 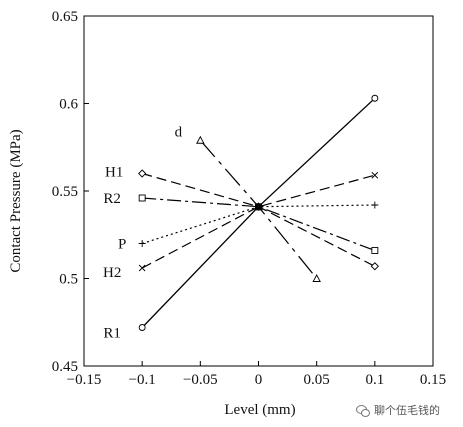 I want to click on watermark-text: 聊个伍毛钱的, so click(x=407, y=410).